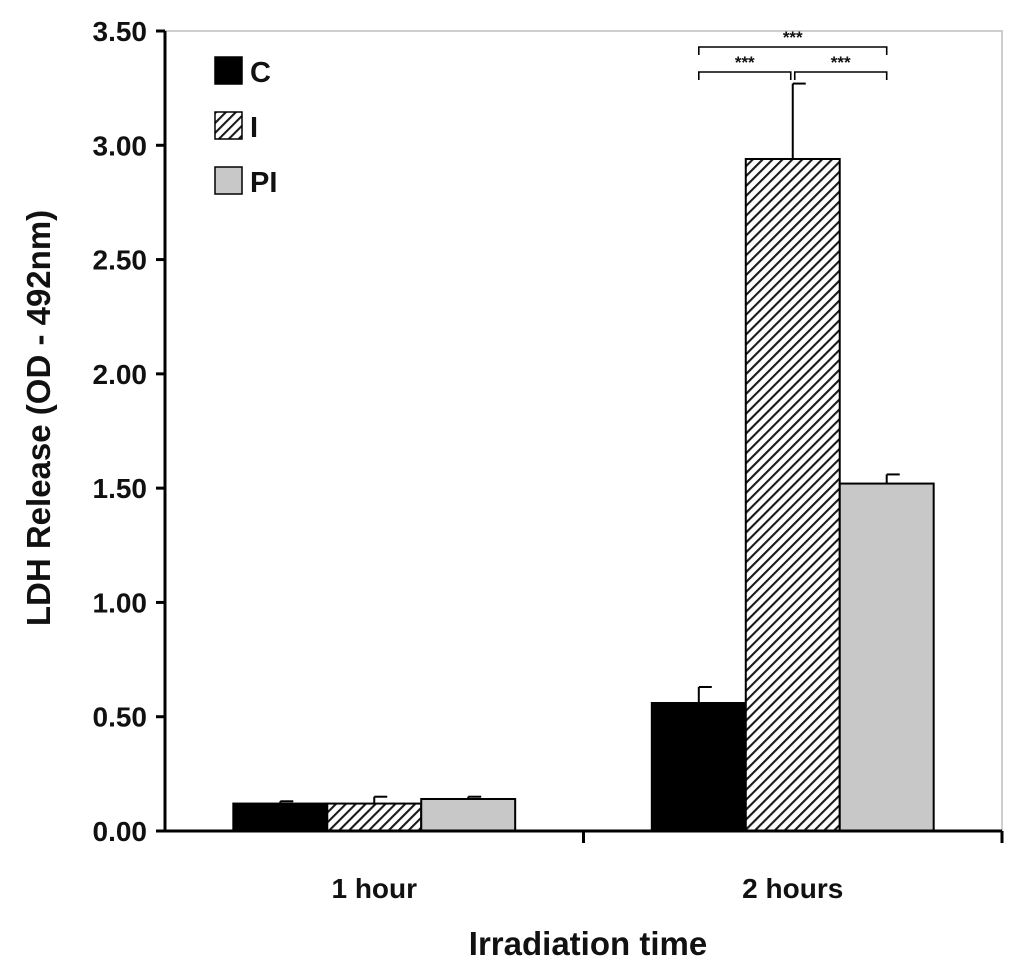 The width and height of the screenshot is (1024, 974). Describe the element at coordinates (120, 831) in the screenshot. I see `y-tick-label: 0.00` at that location.